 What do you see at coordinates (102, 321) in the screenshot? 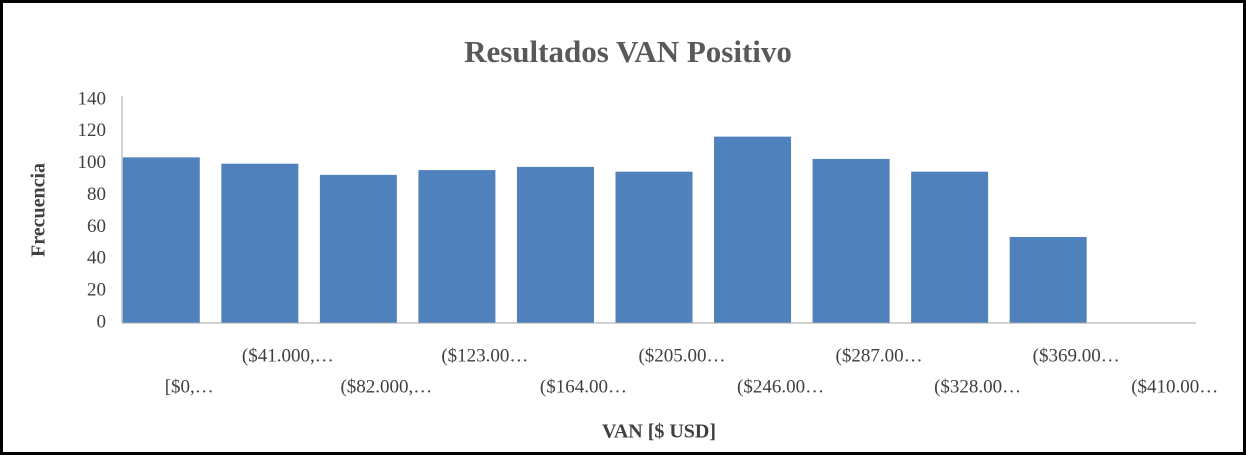
I see `y-tick-label: 0` at bounding box center [102, 321].